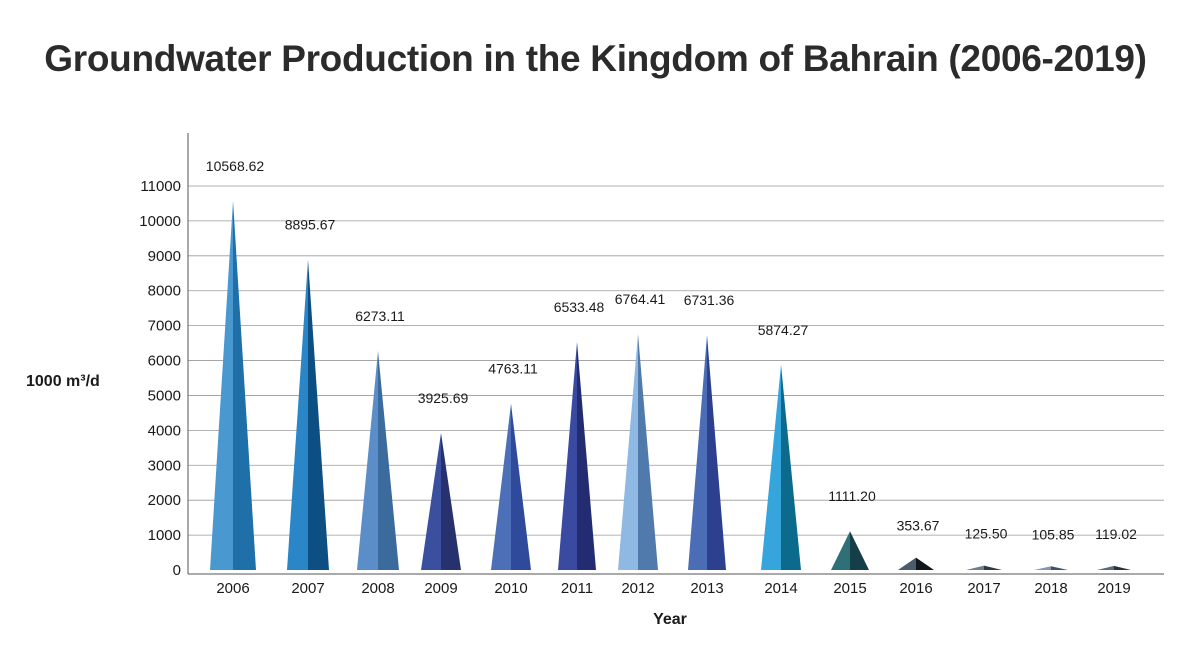 This screenshot has width=1191, height=667. Describe the element at coordinates (164, 465) in the screenshot. I see `y-tick-label: 3000` at that location.